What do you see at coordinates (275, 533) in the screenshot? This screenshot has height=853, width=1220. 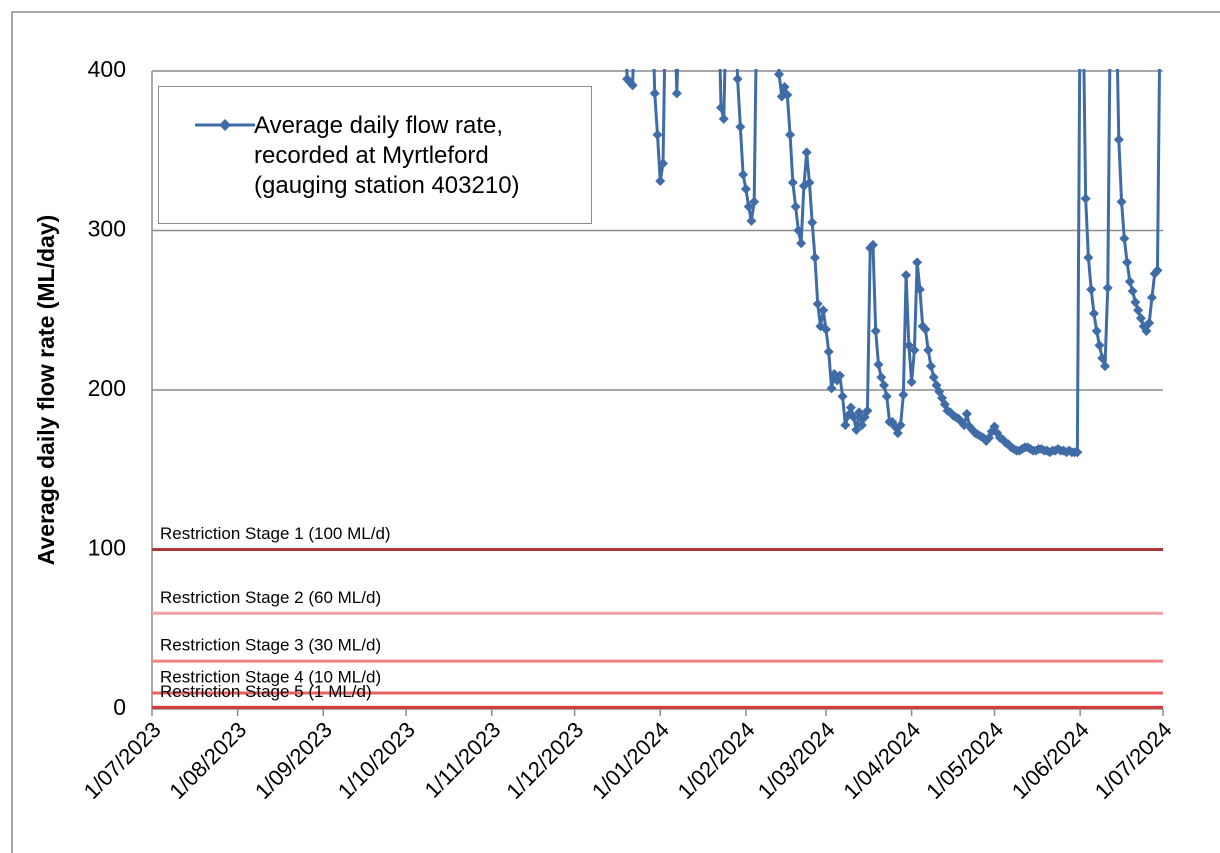 I see `threshold-label: Restriction Stage 1 (100 ML/d)` at bounding box center [275, 533].